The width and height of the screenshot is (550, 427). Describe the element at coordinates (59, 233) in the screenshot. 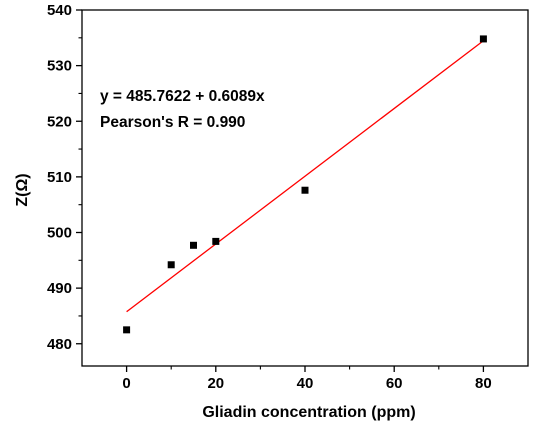

I see `y-tick-label: 500` at that location.